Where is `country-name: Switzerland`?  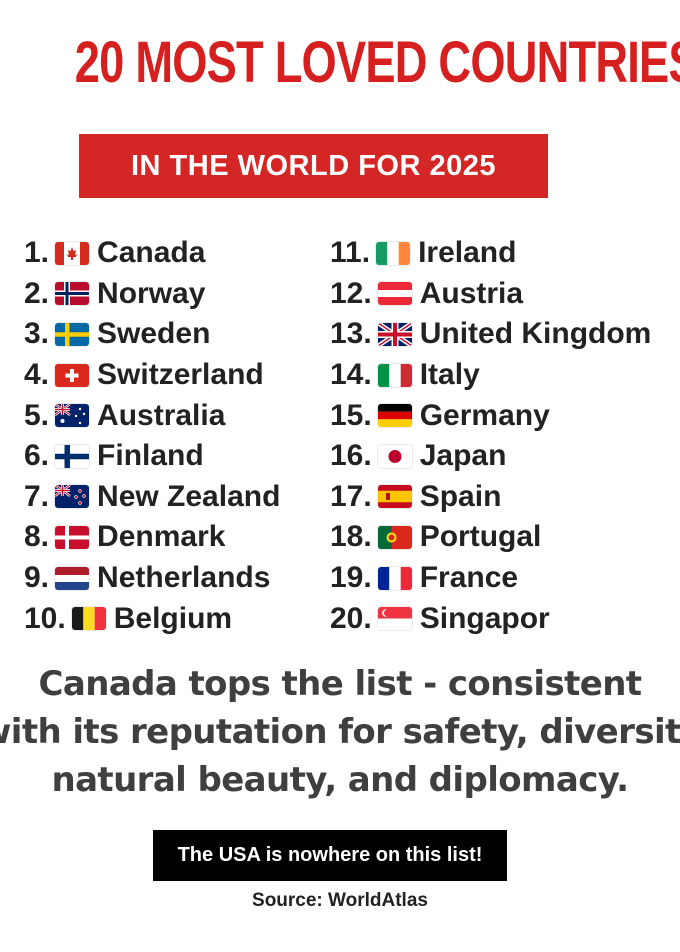
country-name: Switzerland is located at coordinates (180, 375).